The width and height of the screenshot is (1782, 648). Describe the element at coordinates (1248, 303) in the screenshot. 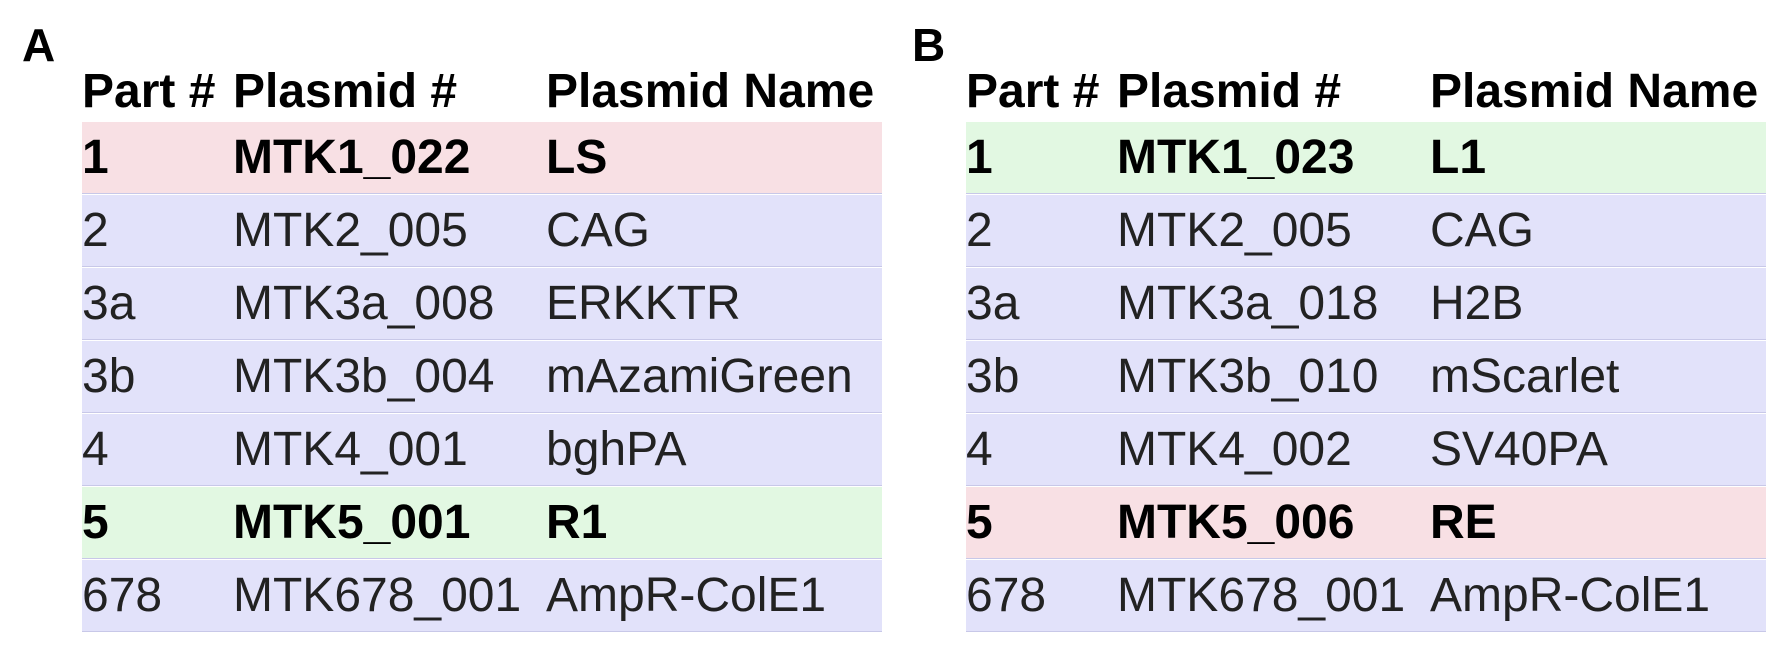

I see `table-cell: MTK3a_018` at that location.